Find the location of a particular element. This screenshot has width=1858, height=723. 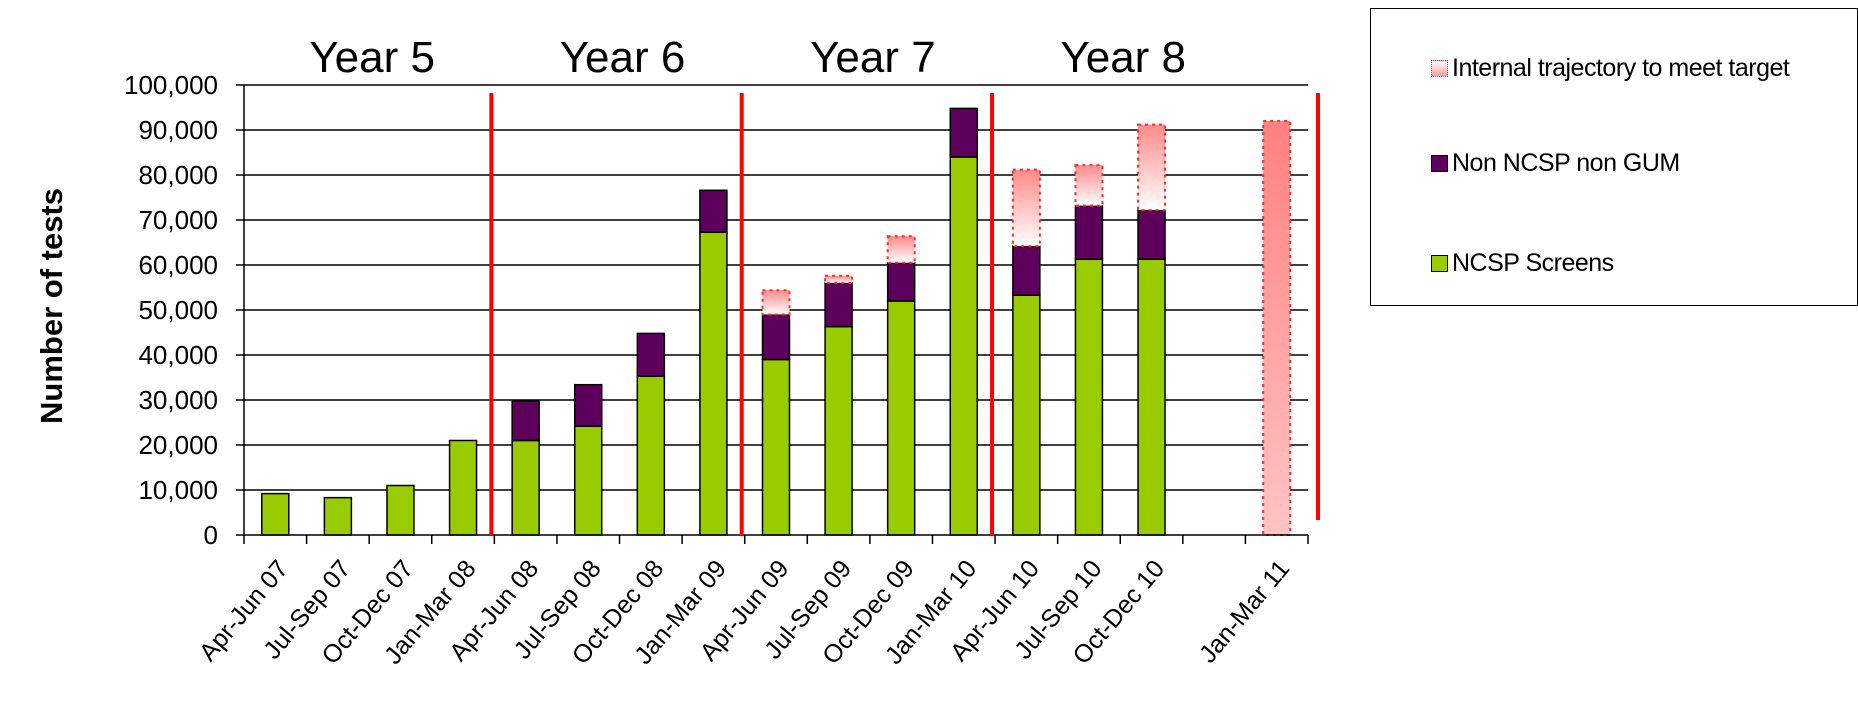

y-tick-label: 40,000 is located at coordinates (178, 355).